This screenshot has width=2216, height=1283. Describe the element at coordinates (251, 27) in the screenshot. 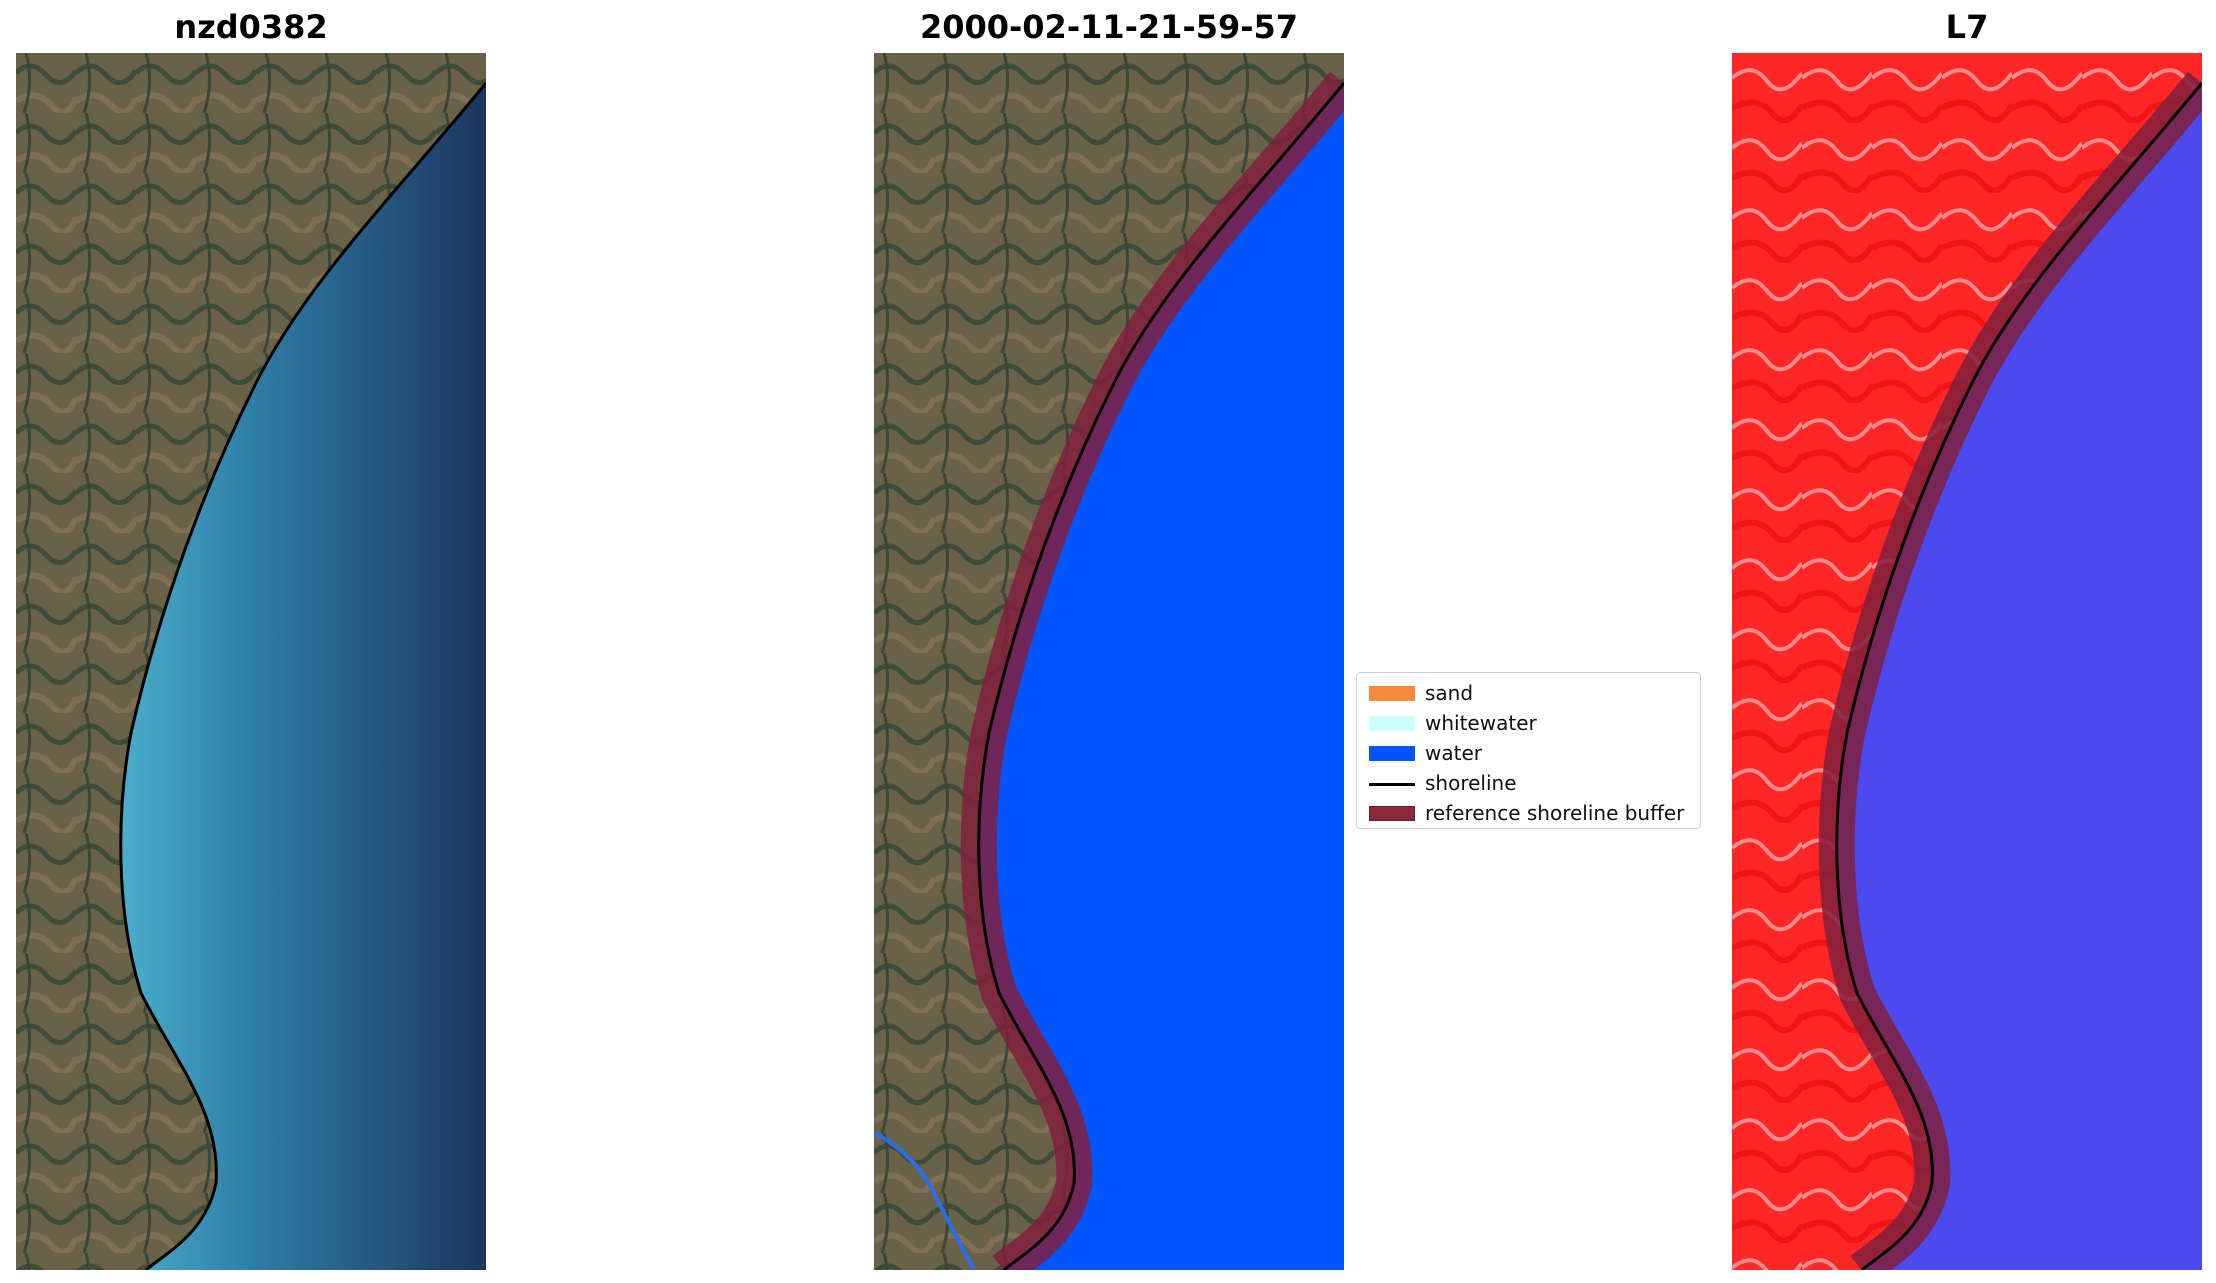

I see `panel-title-rgb: nzd0382` at that location.